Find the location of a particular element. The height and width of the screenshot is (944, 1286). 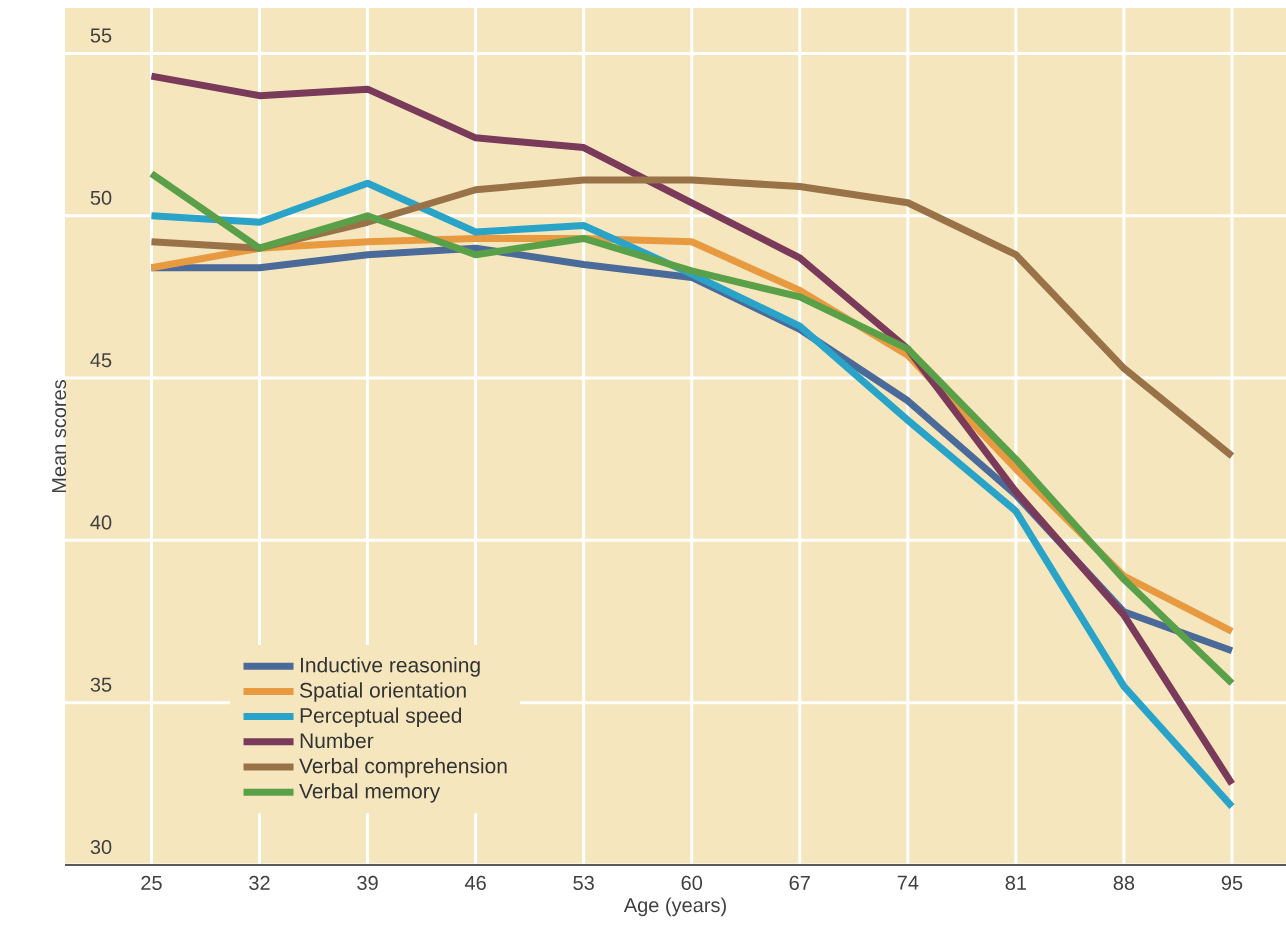

legend-label: Verbal comprehension is located at coordinates (403, 767).